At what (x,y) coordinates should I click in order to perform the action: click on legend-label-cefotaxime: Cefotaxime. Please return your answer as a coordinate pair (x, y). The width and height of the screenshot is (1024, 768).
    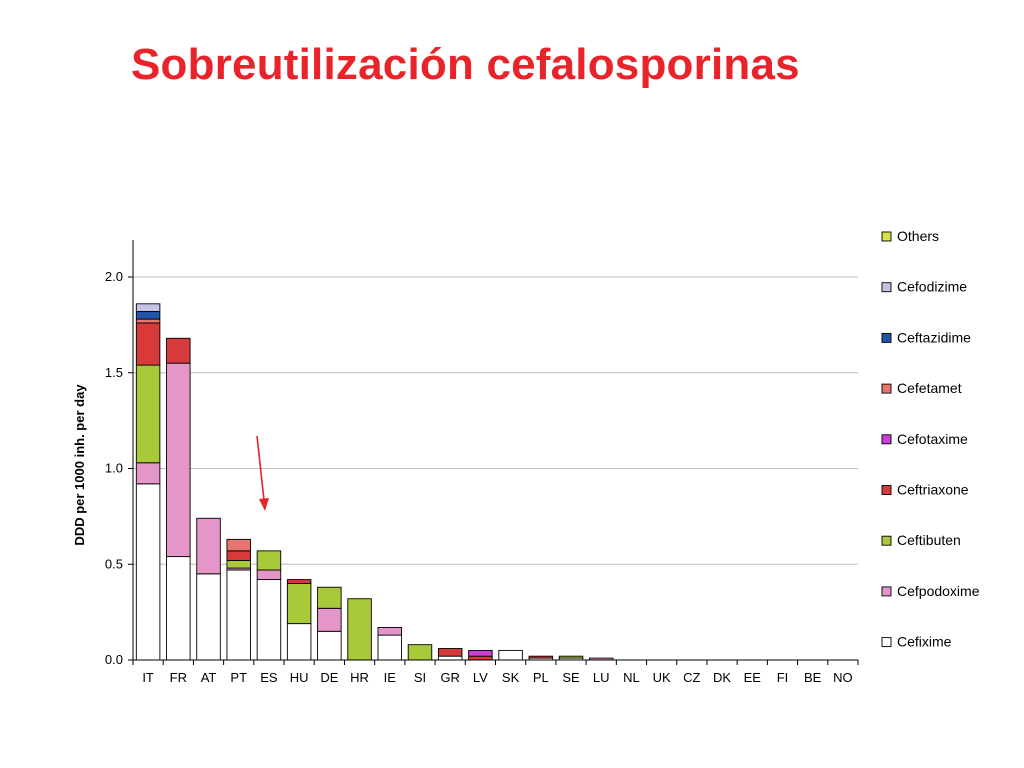
    Looking at the image, I should click on (932, 439).